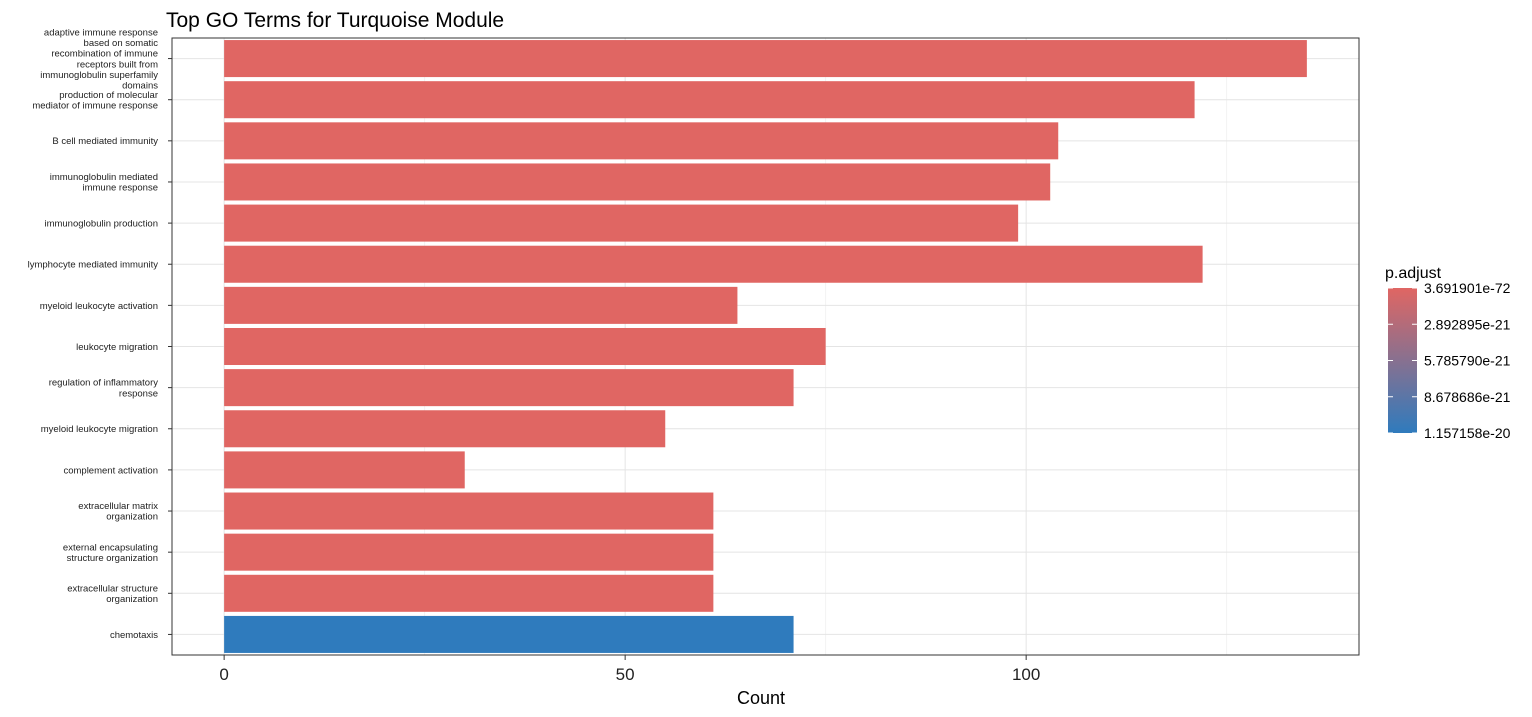 The width and height of the screenshot is (1532, 717). What do you see at coordinates (93, 265) in the screenshot?
I see `y-tick-label: lymphocyte mediated immunity` at bounding box center [93, 265].